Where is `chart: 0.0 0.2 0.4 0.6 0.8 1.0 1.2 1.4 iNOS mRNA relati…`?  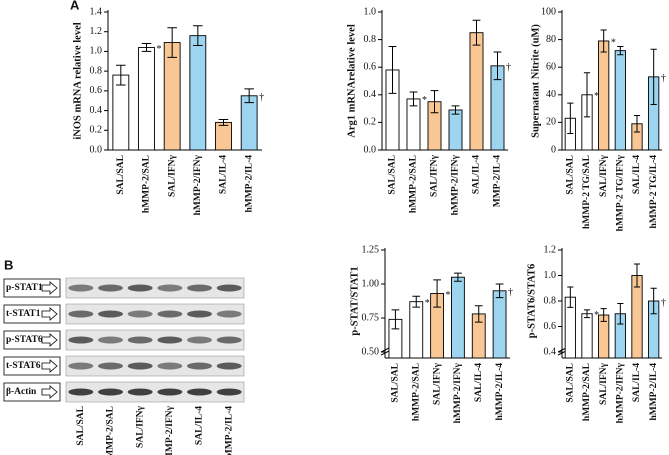
chart: 0.0 0.2 0.4 0.6 0.8 1.0 1.2 1.4 iNOS mRNA relati… is located at coordinates (168, 110).